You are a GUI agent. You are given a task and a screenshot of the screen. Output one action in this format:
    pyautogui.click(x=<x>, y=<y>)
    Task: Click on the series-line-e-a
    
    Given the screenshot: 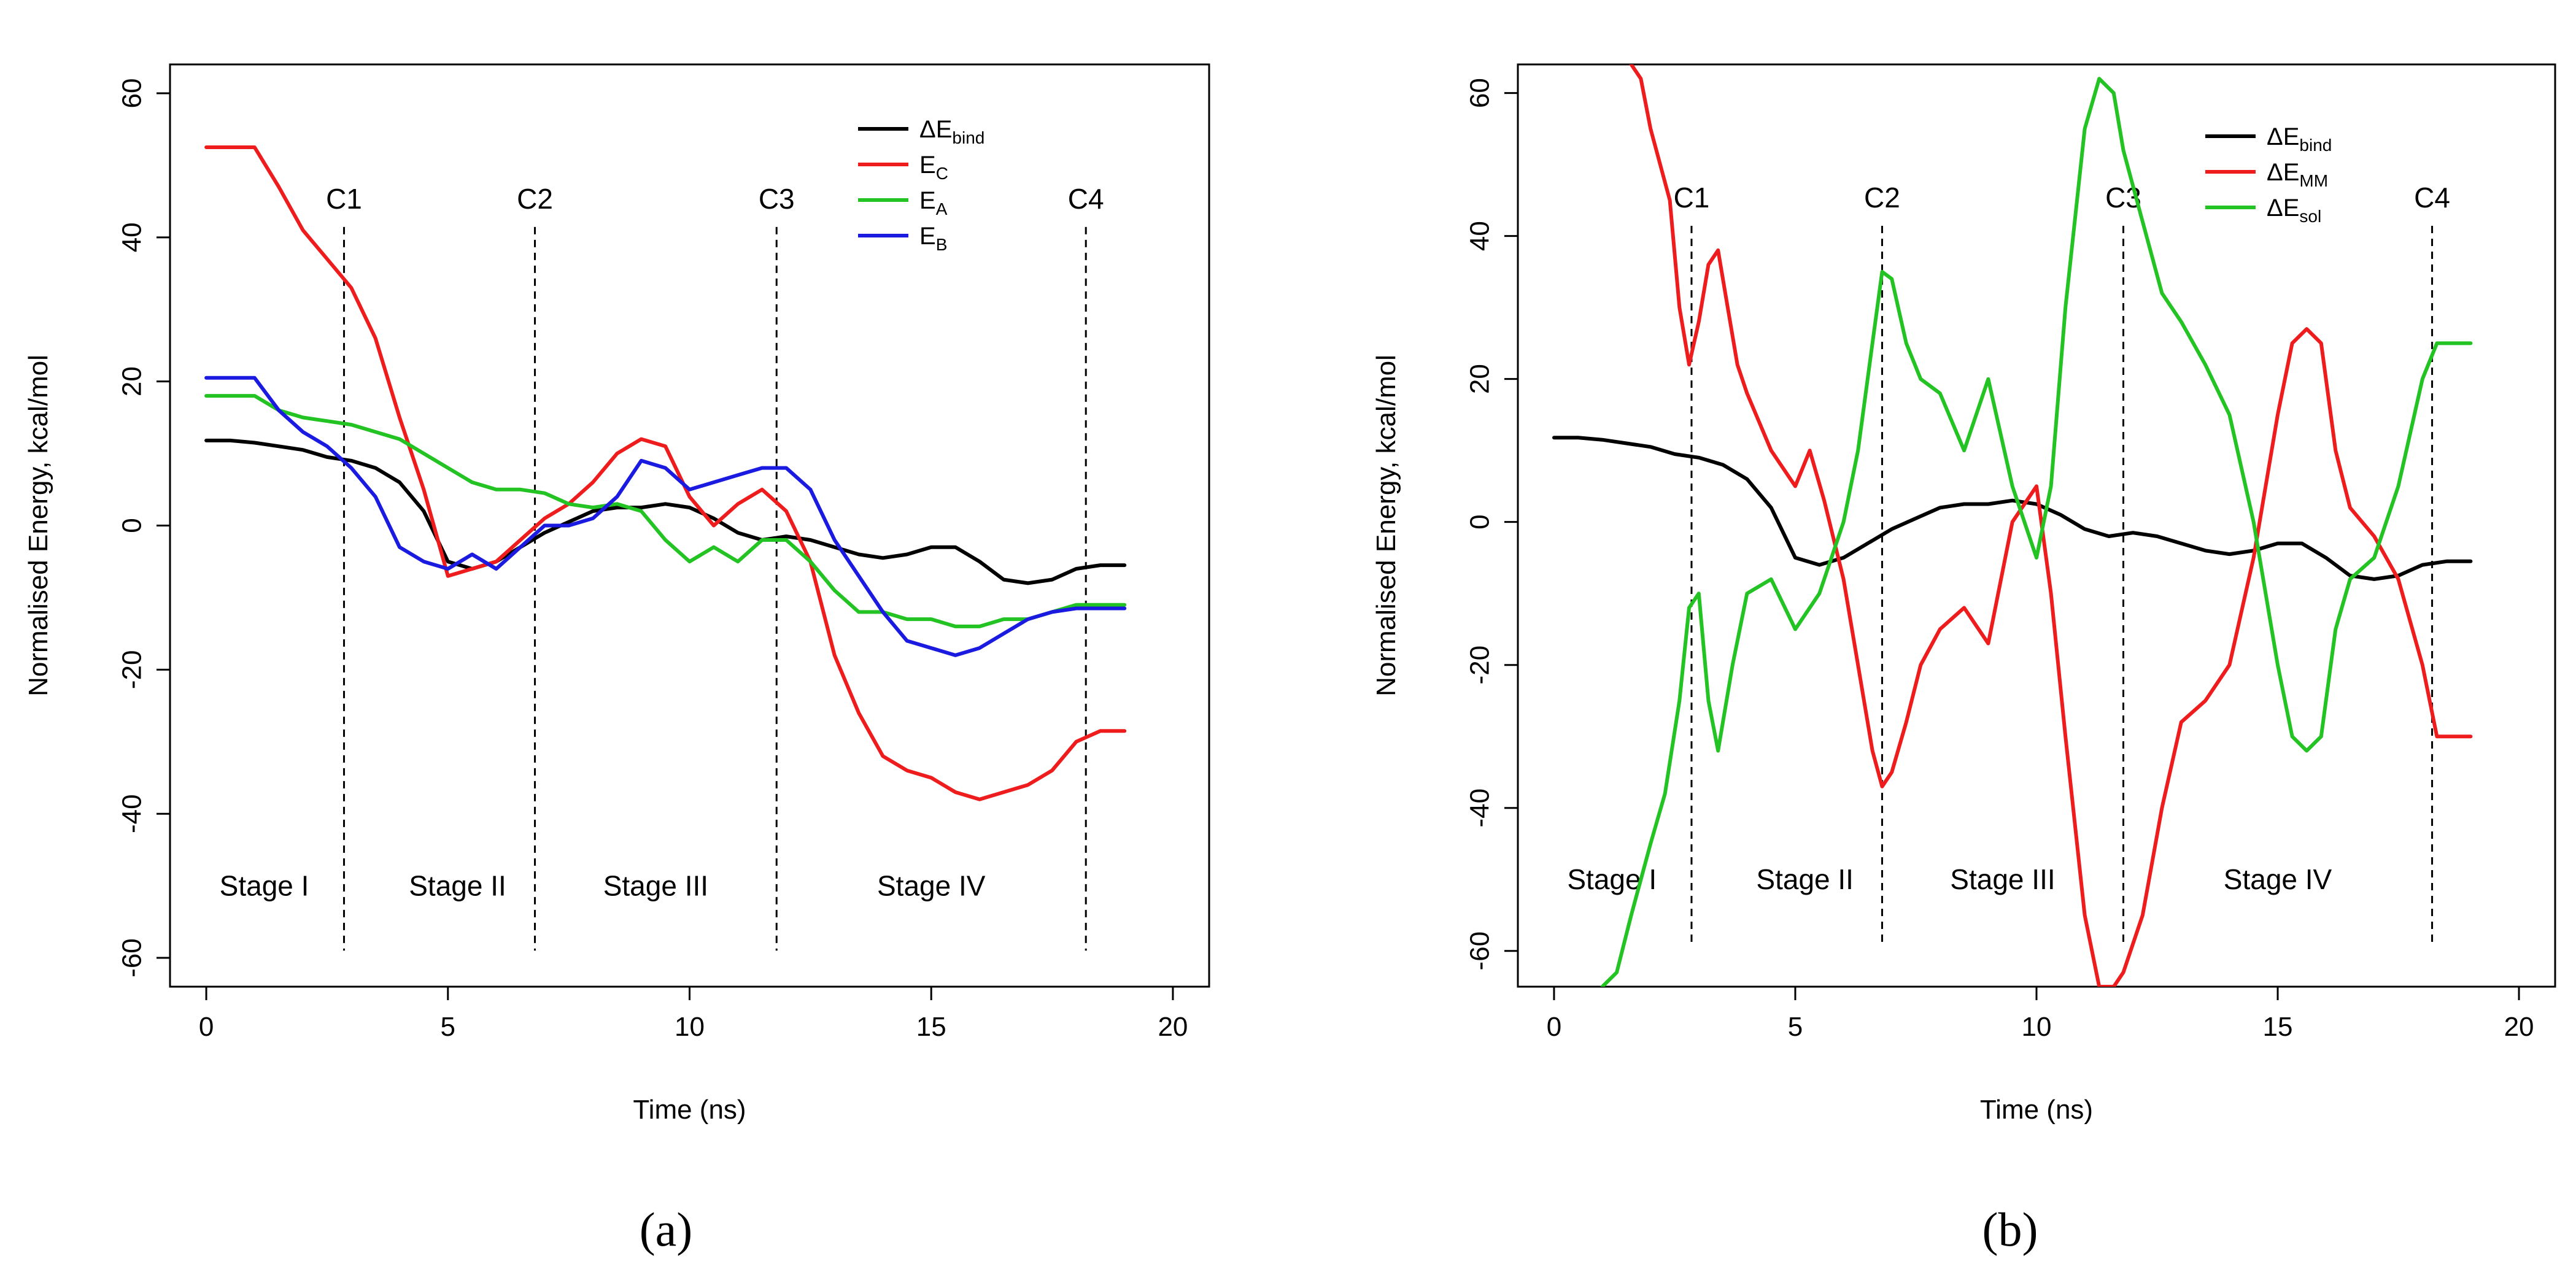 What is the action you would take?
    pyautogui.click(x=665, y=511)
    